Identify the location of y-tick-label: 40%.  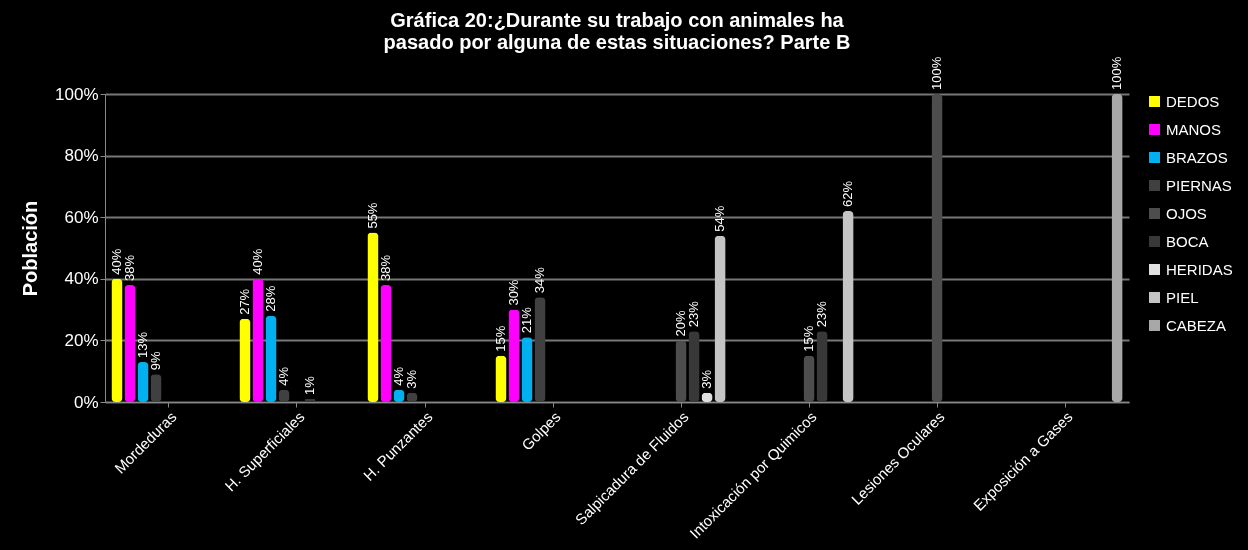
(81, 279).